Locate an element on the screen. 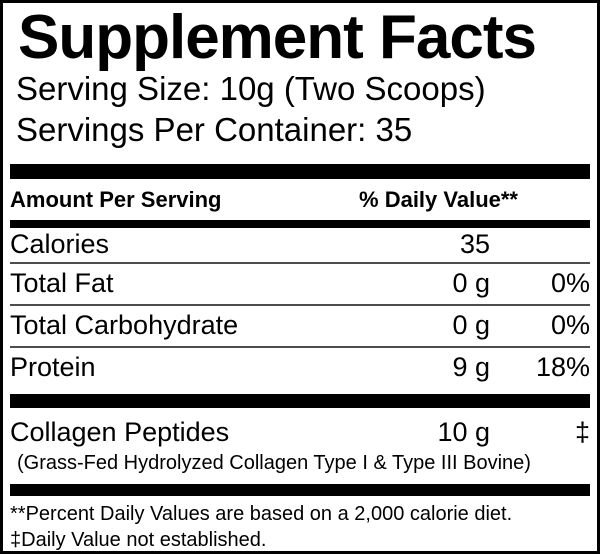 The image size is (600, 554). nutrient-name: Calories is located at coordinates (60, 244).